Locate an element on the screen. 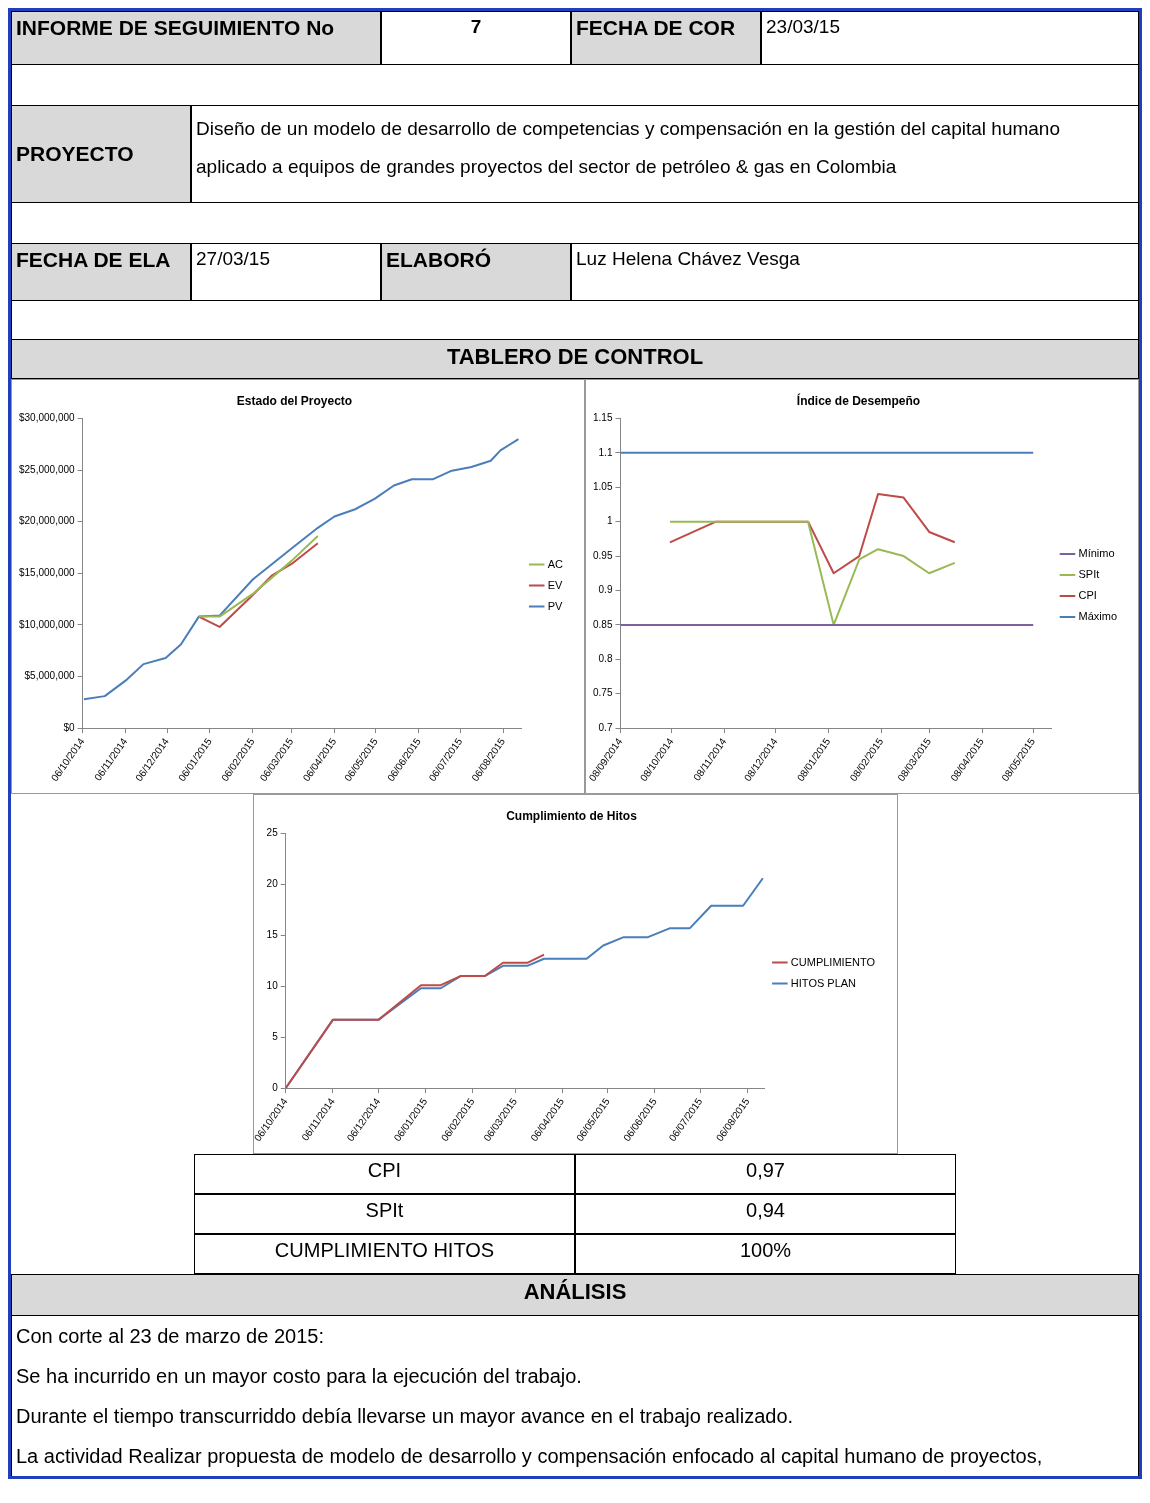 Image resolution: width=1150 pixels, height=1503 pixels. legend-label: HITOS PLAN is located at coordinates (823, 982).